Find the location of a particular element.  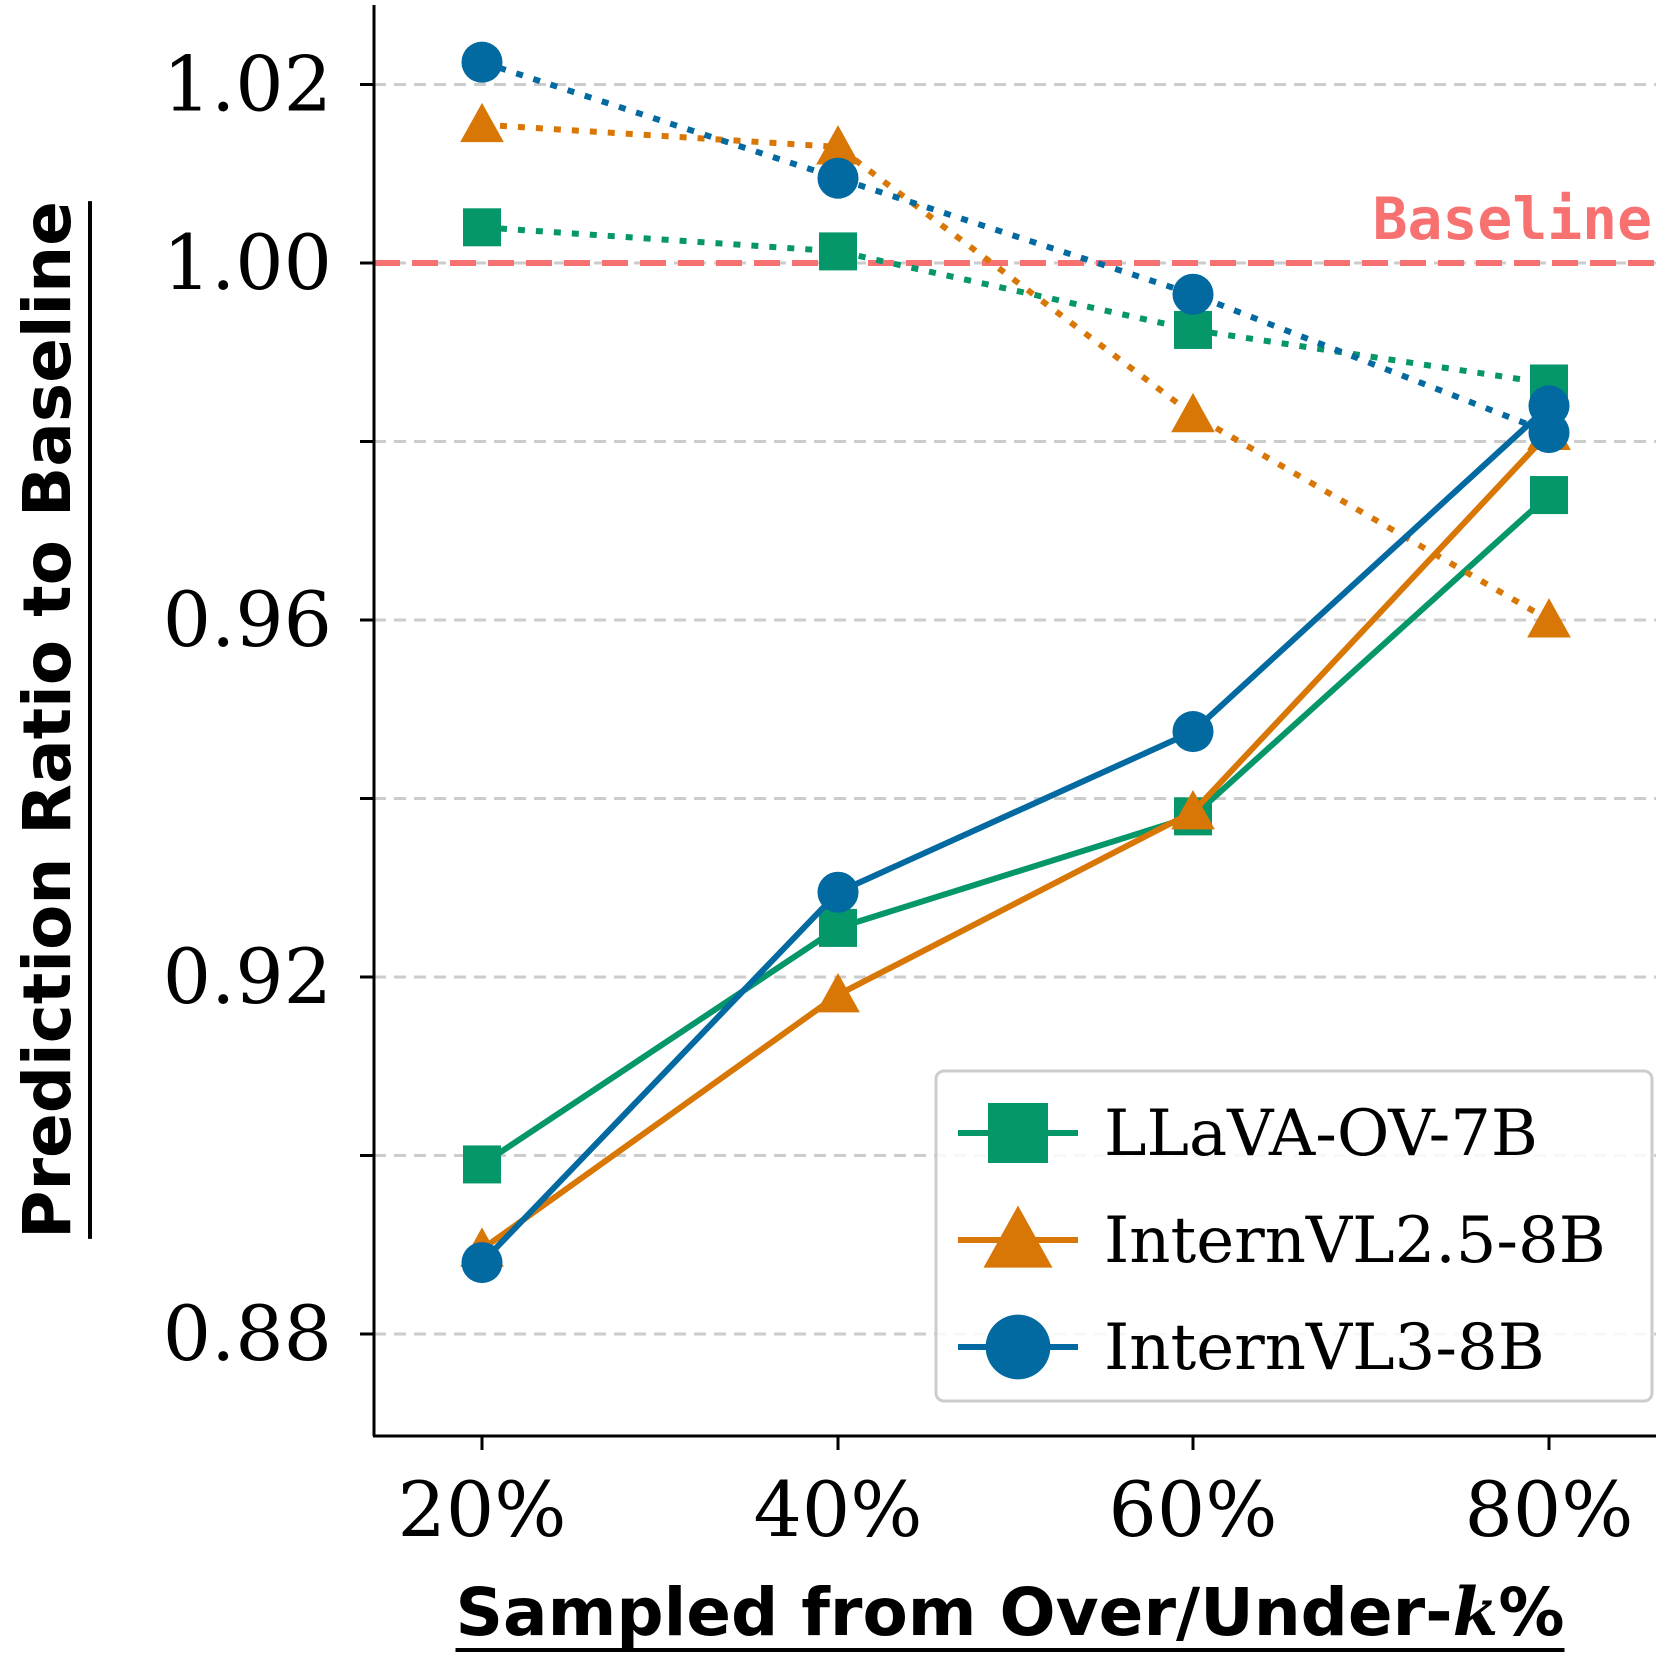

x-tick-label: 80% is located at coordinates (1549, 1509).